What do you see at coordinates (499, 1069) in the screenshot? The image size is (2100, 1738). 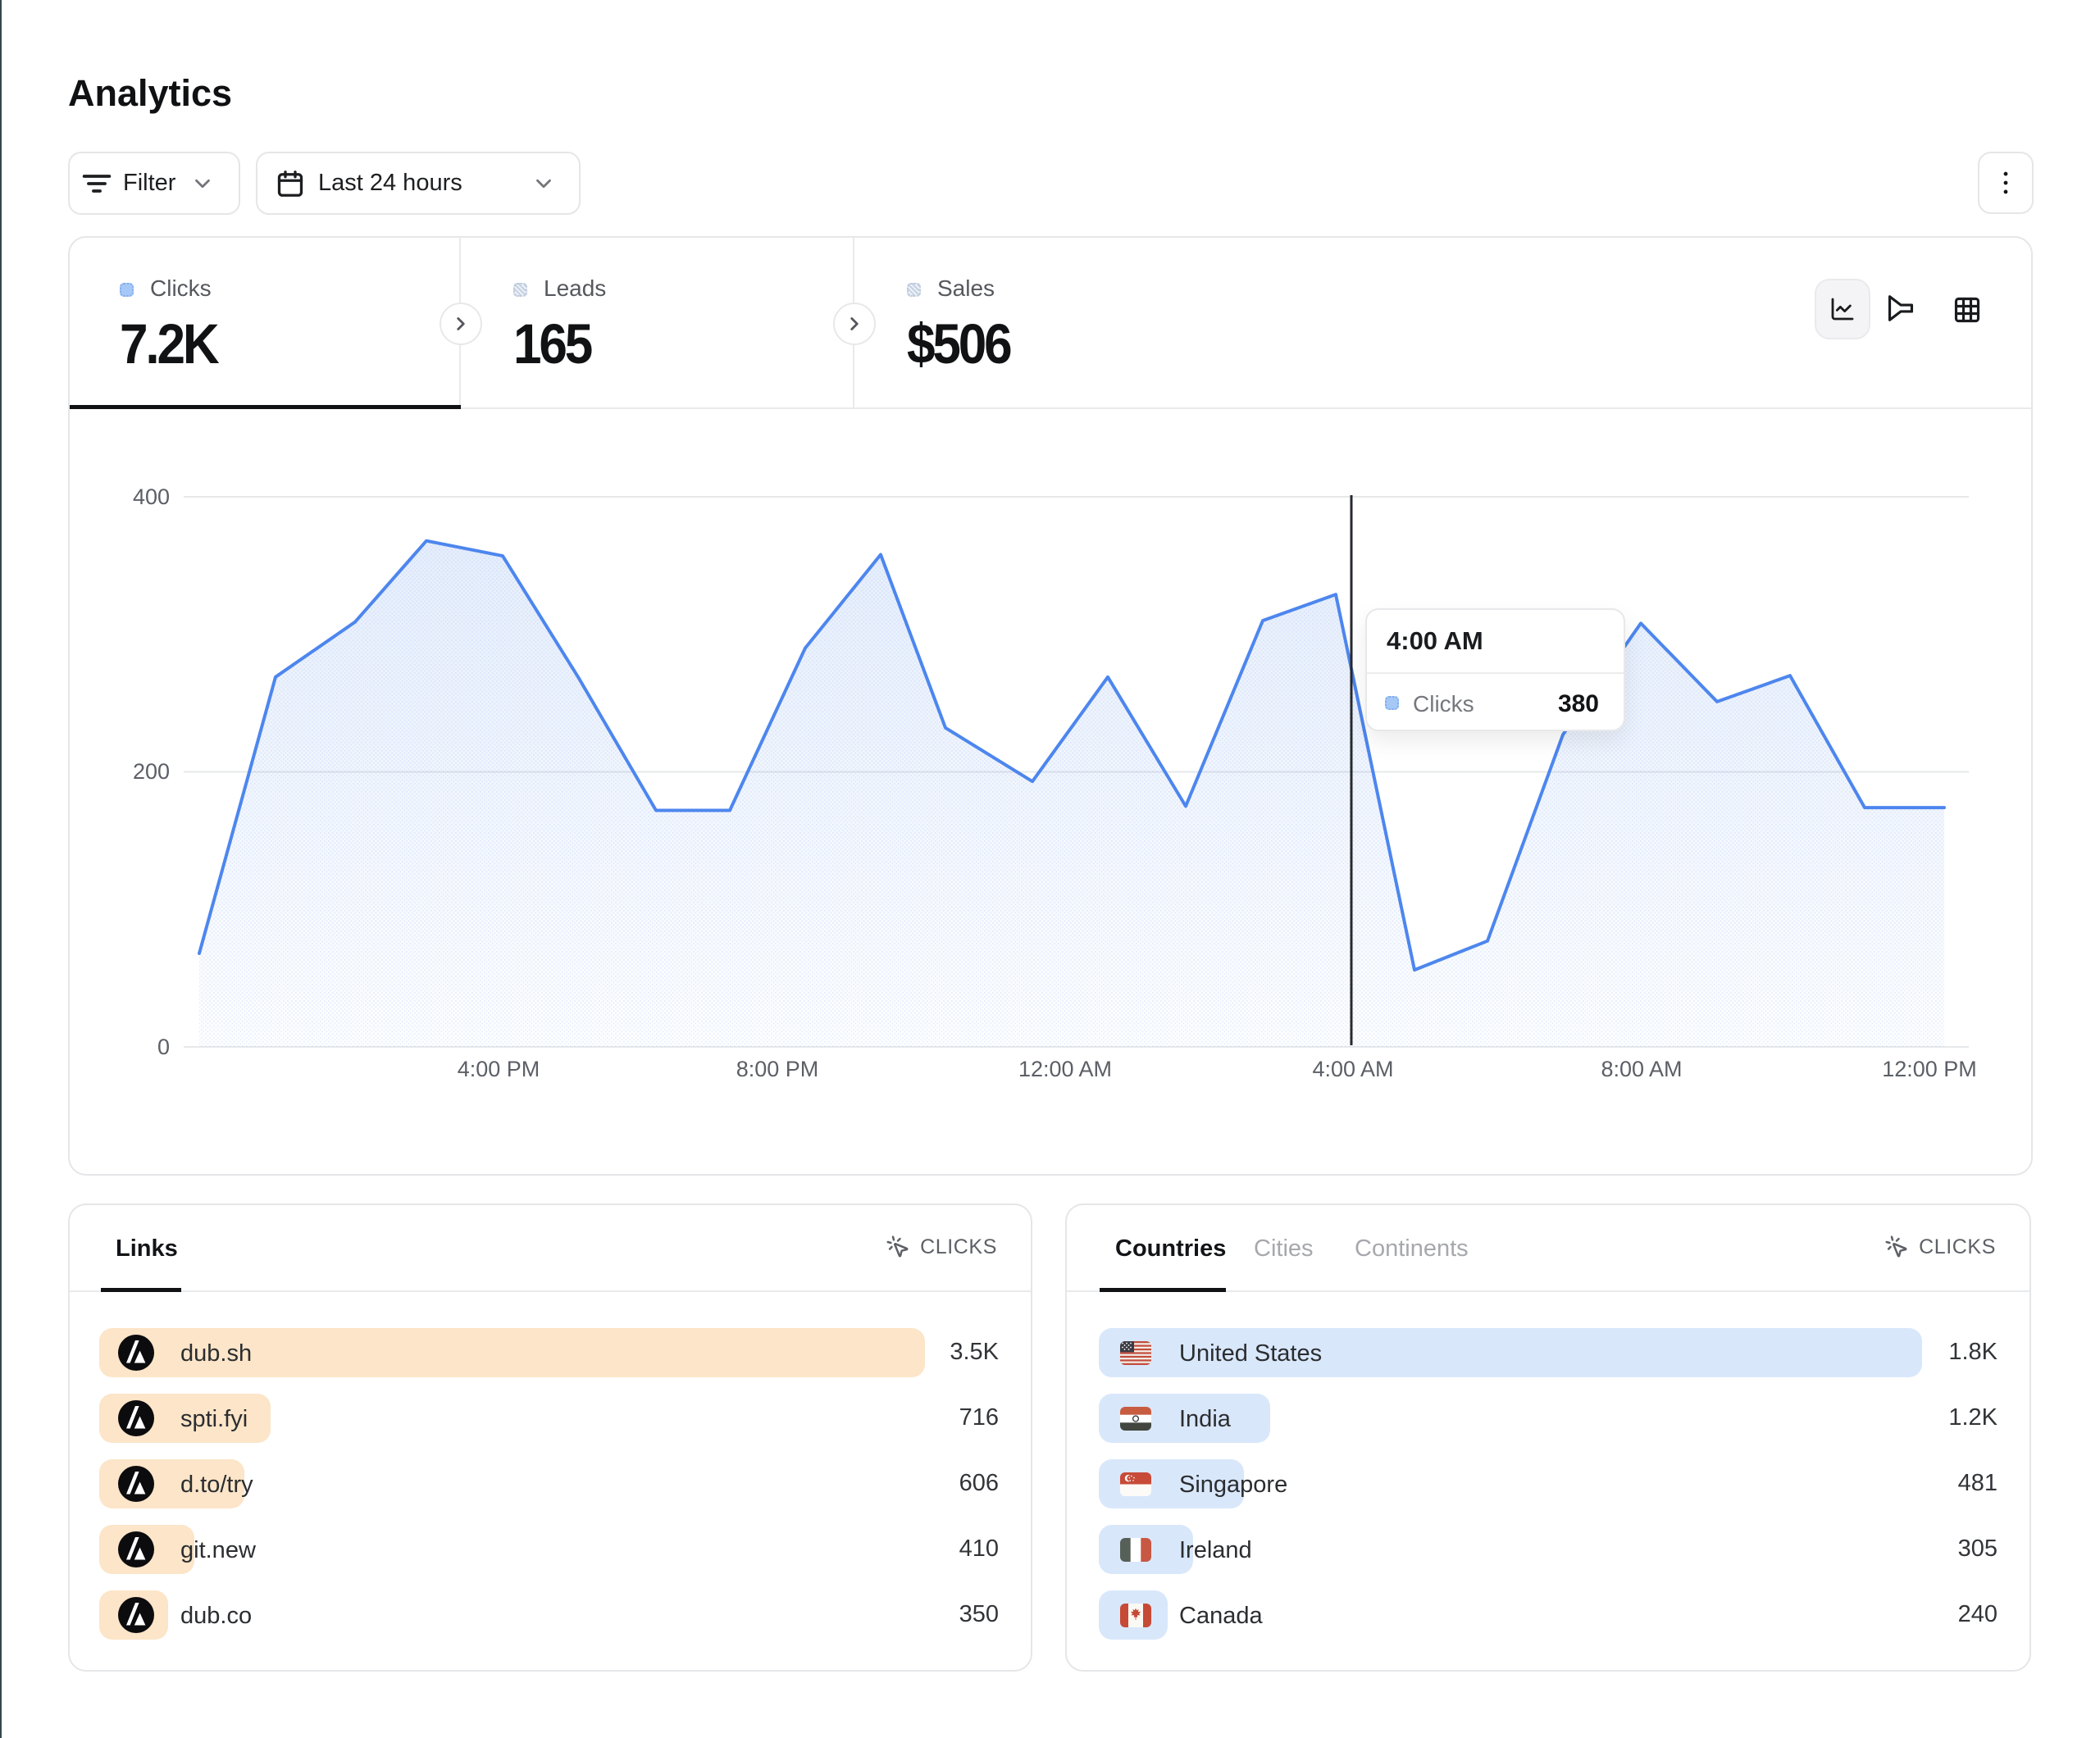 I see `svg-text: 4:00 PM` at bounding box center [499, 1069].